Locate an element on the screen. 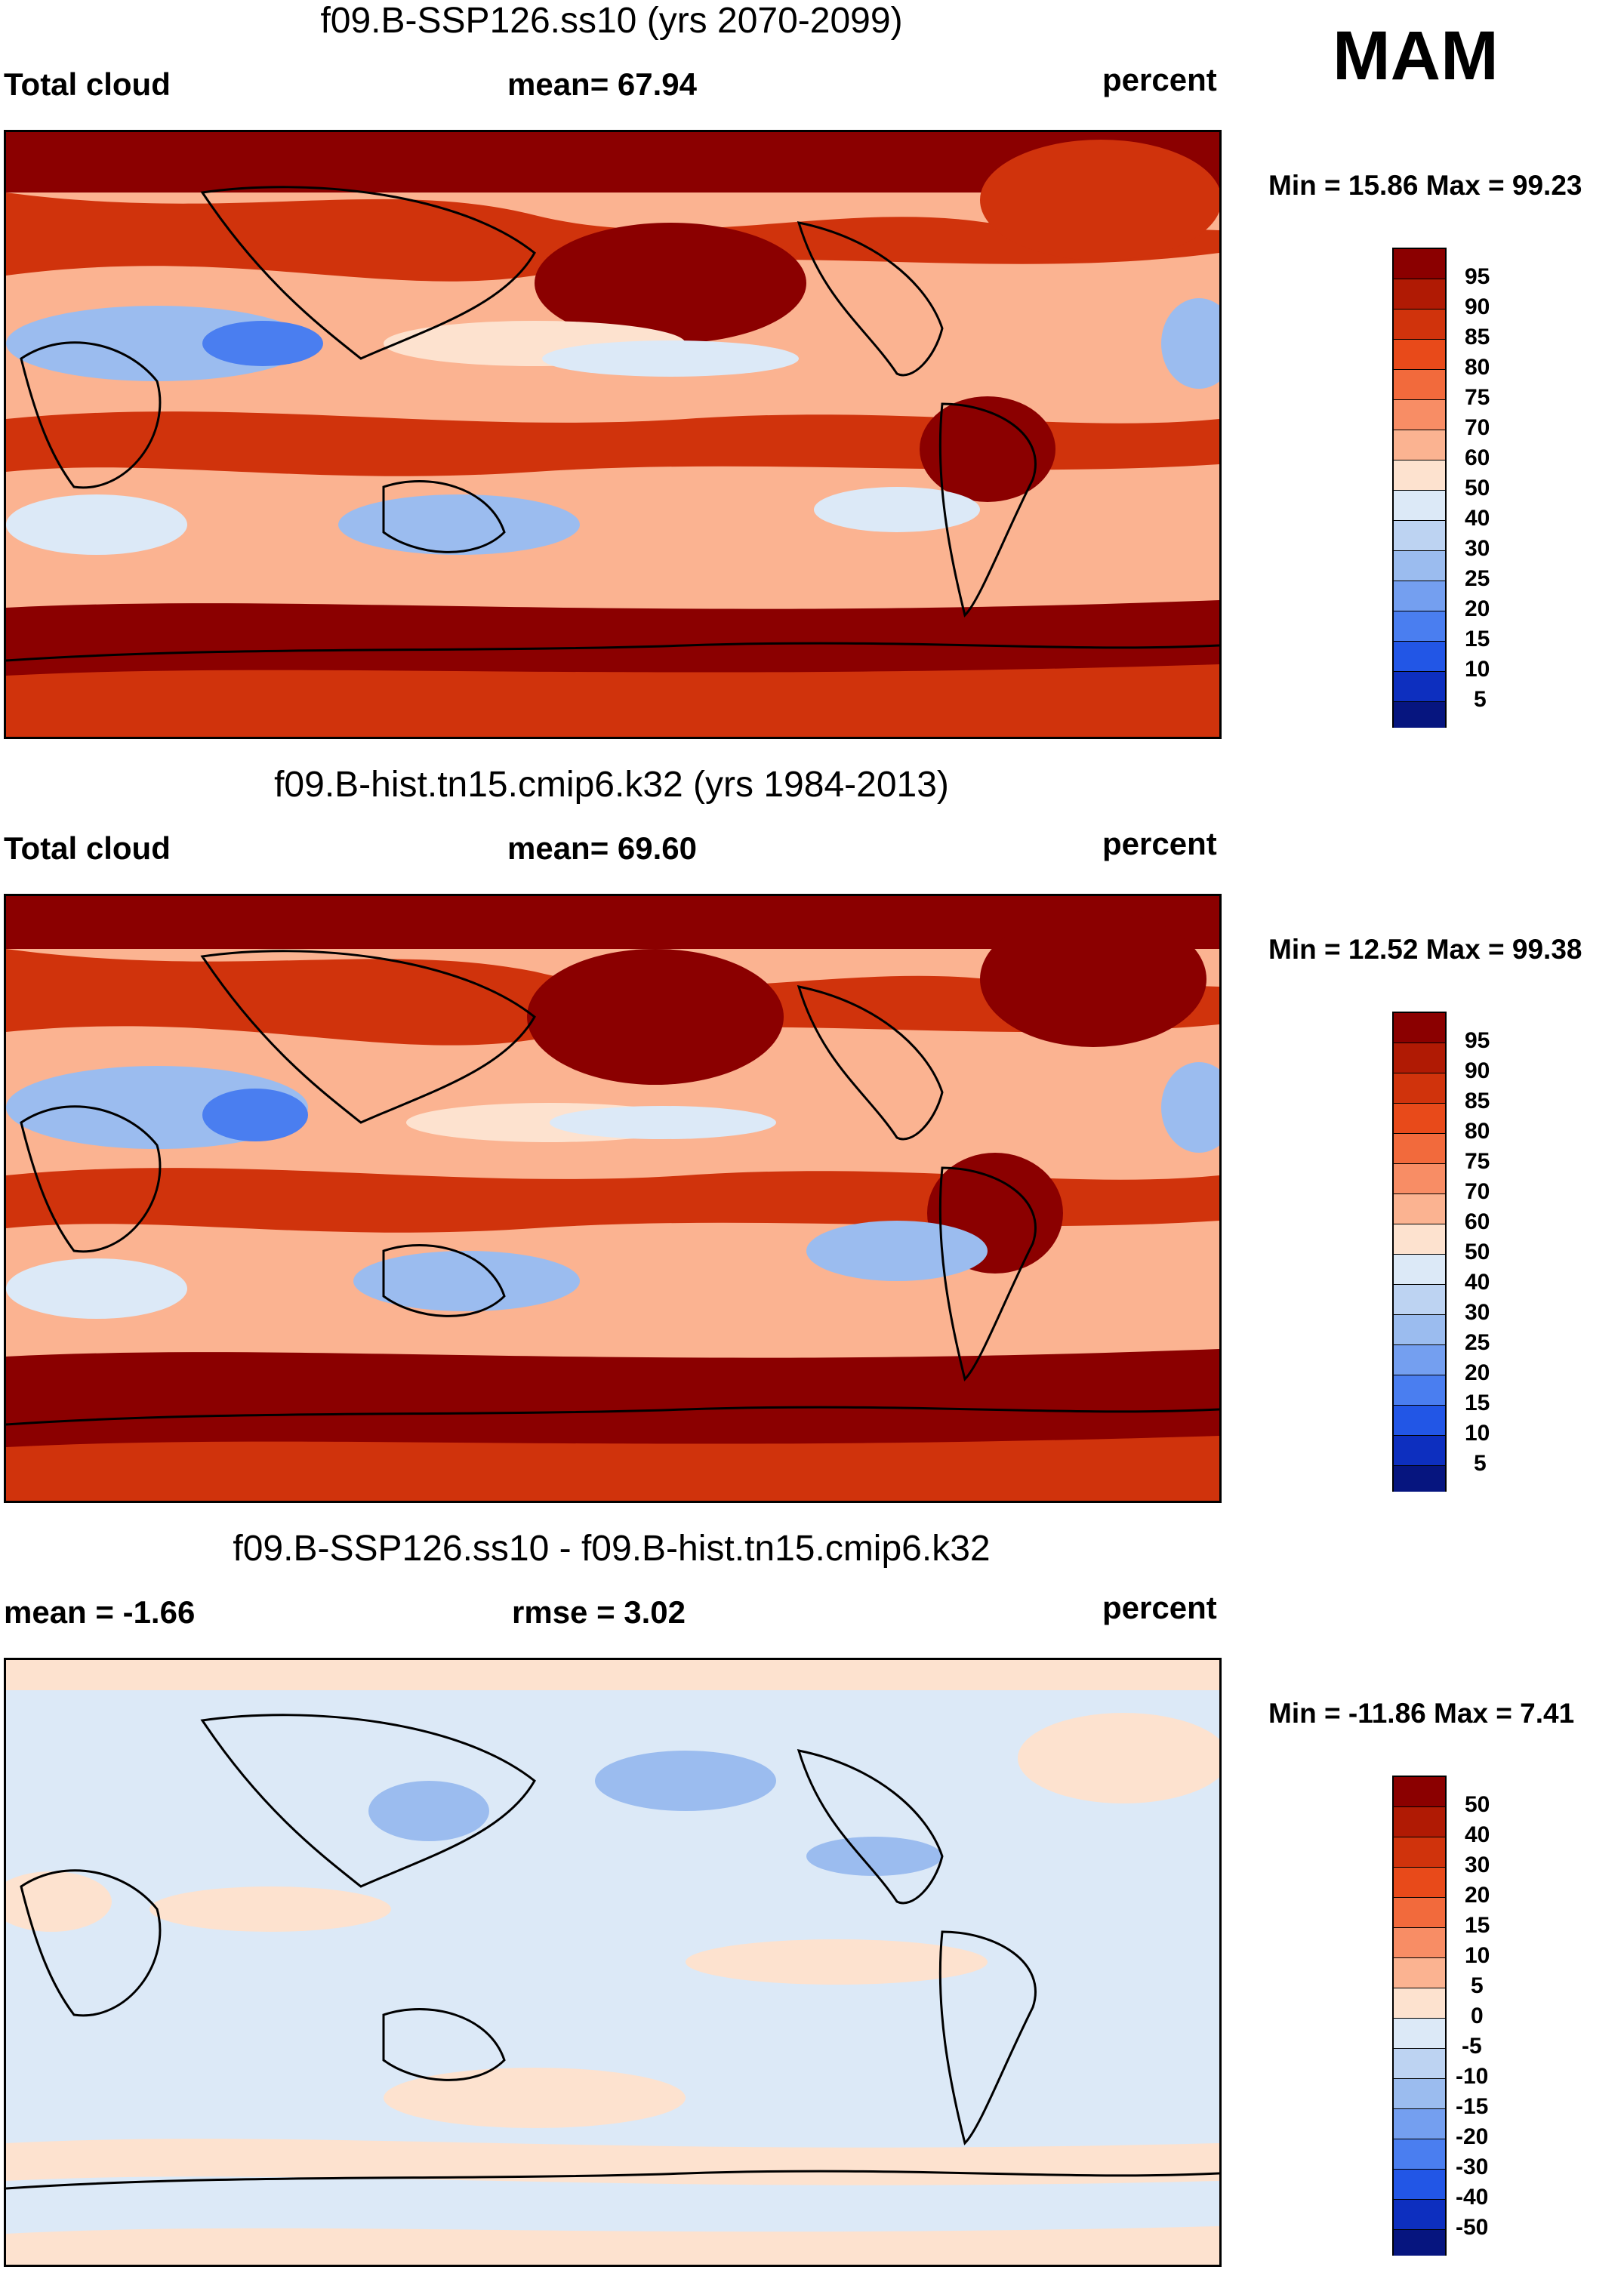 Image resolution: width=1624 pixels, height=2273 pixels. panel-1-colorbar-label: 20 is located at coordinates (1478, 608).